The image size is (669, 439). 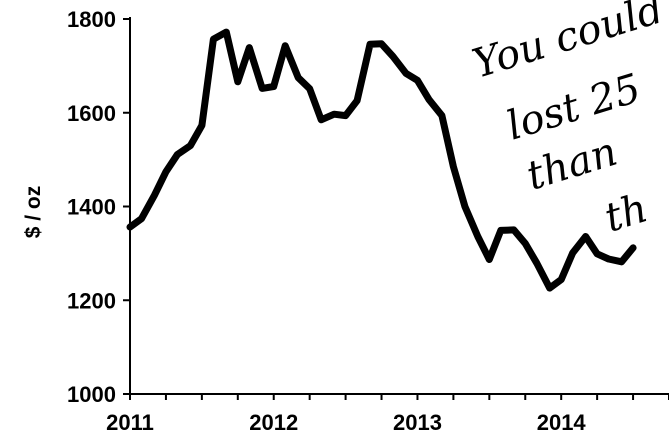 What do you see at coordinates (91, 300) in the screenshot?
I see `y-tick-label: 1200` at bounding box center [91, 300].